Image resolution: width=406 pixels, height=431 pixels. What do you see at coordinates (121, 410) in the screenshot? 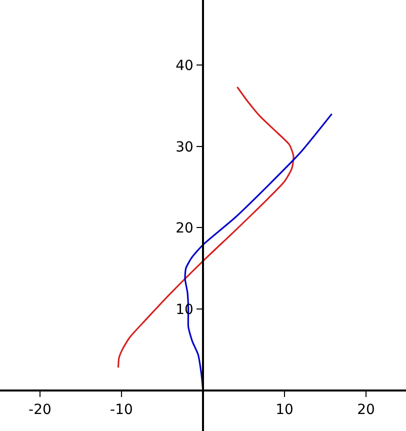
I see `x-tick-label: -10` at bounding box center [121, 410].